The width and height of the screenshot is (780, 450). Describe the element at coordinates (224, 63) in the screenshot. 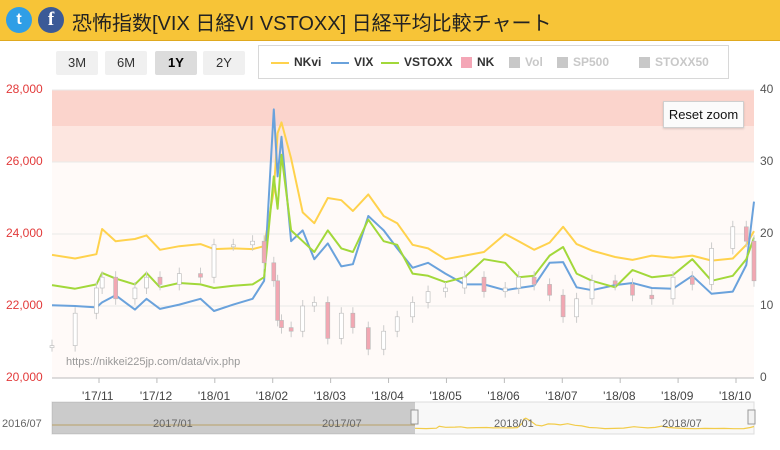

I see `range-button-2y: 2Y` at that location.